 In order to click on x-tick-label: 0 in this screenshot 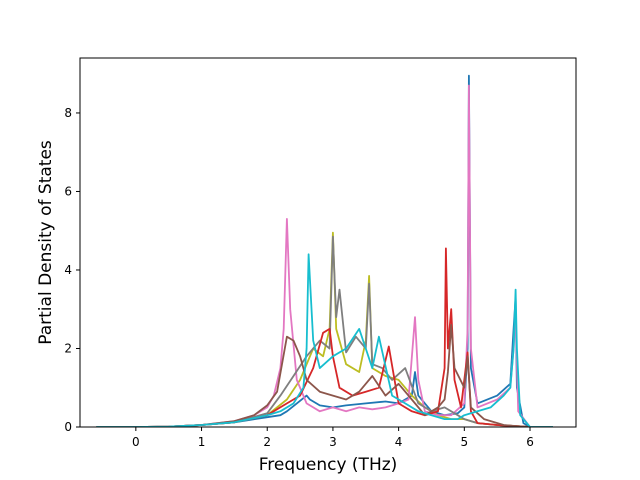, I will do `click(136, 442)`.